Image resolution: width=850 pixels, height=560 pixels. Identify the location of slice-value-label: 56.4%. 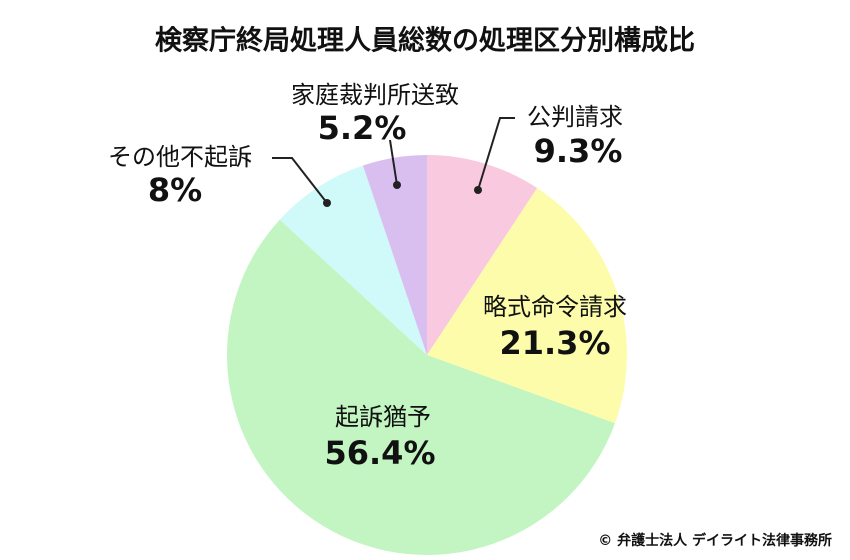
(379, 453).